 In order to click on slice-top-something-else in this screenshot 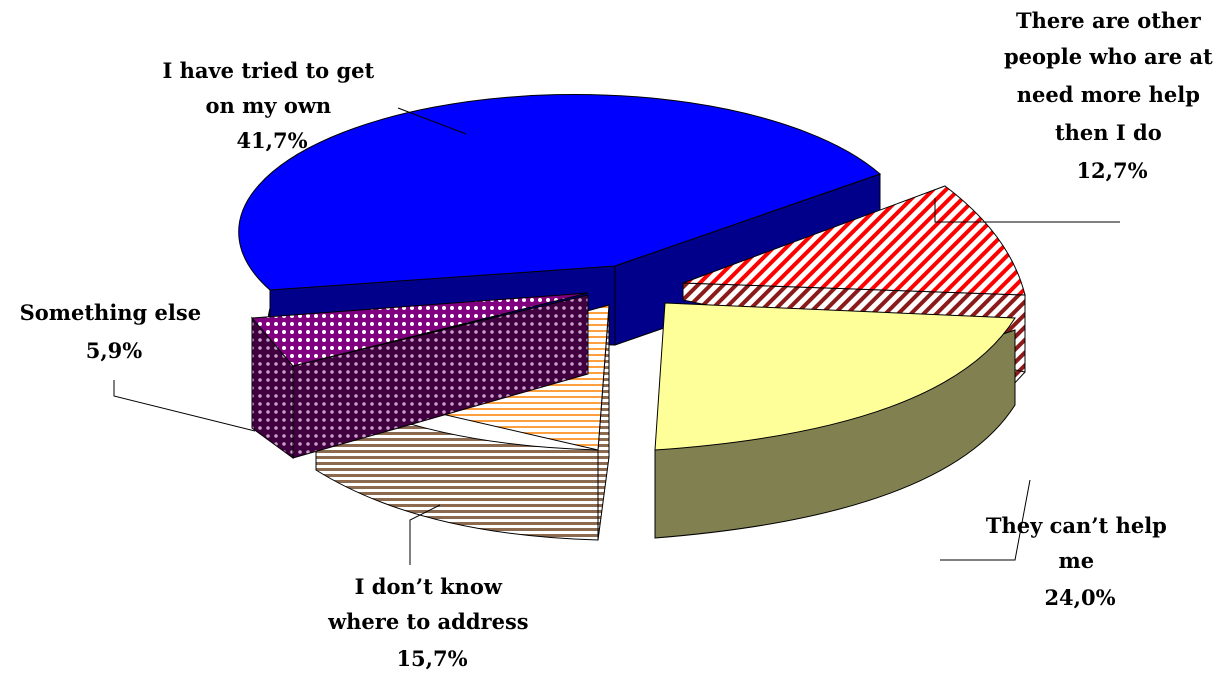, I will do `click(419, 329)`.